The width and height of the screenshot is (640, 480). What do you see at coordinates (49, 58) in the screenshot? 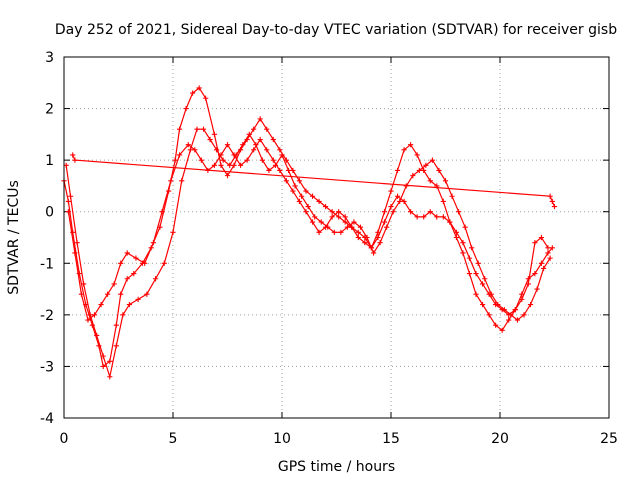
I see `y-tick-label: 3` at bounding box center [49, 58].